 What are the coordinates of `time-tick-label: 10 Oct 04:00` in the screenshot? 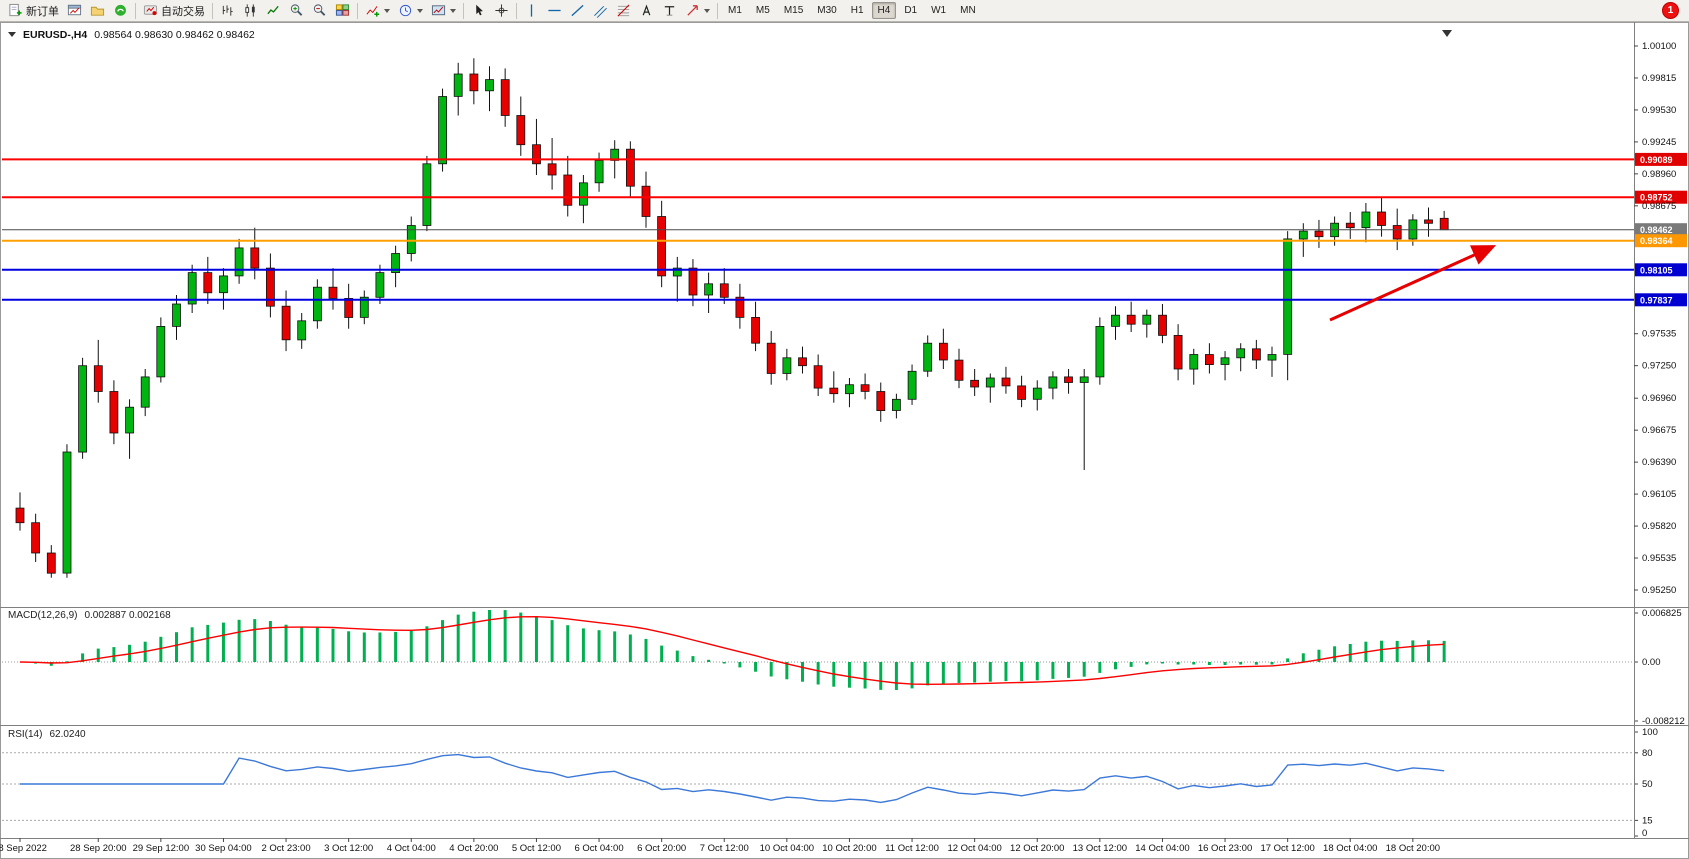 It's located at (787, 848).